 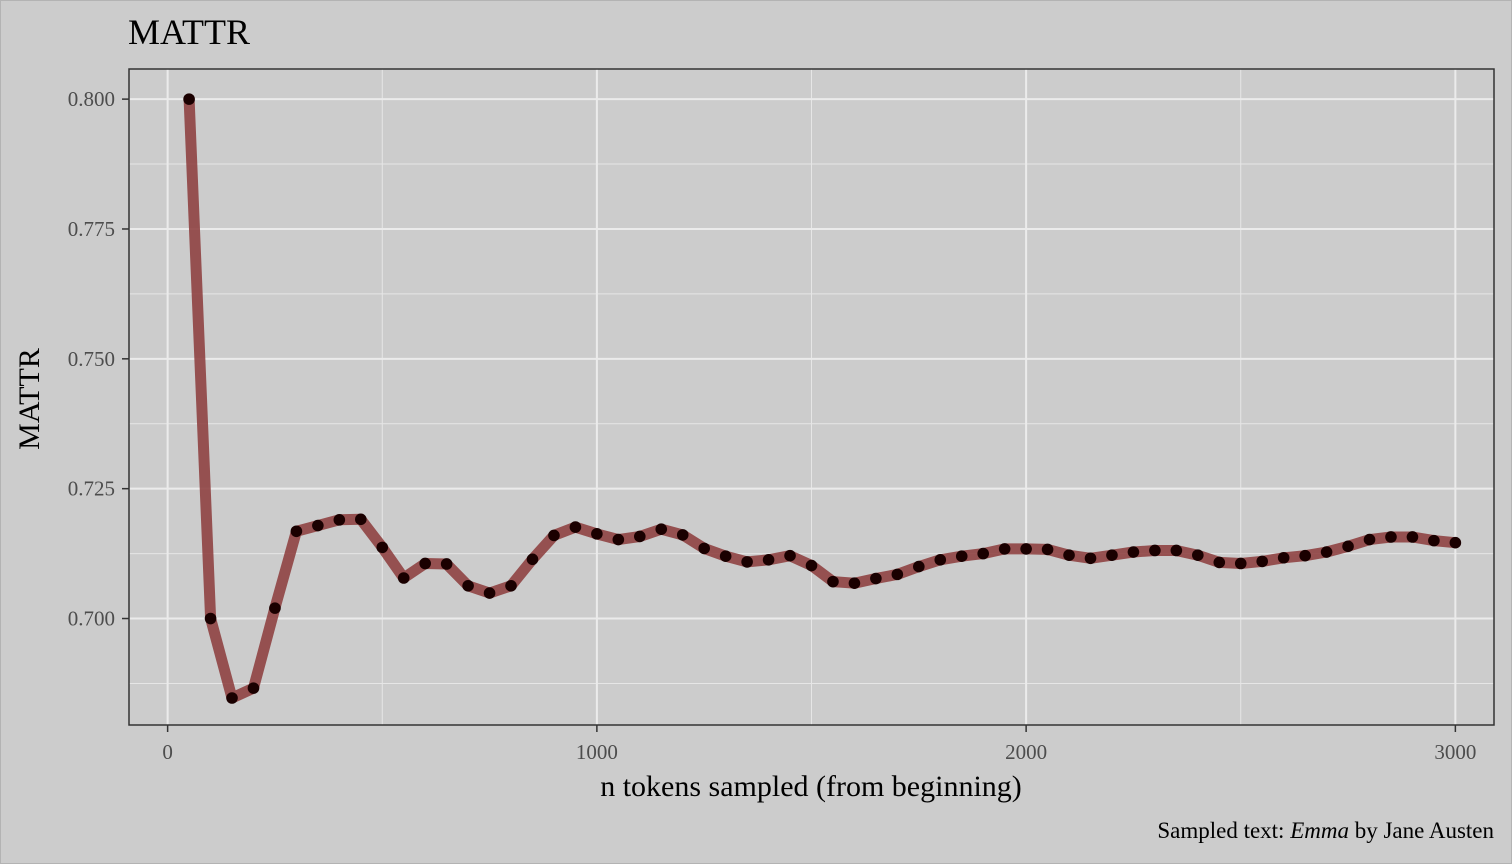 What do you see at coordinates (1026, 752) in the screenshot?
I see `x-tick-label: 2000` at bounding box center [1026, 752].